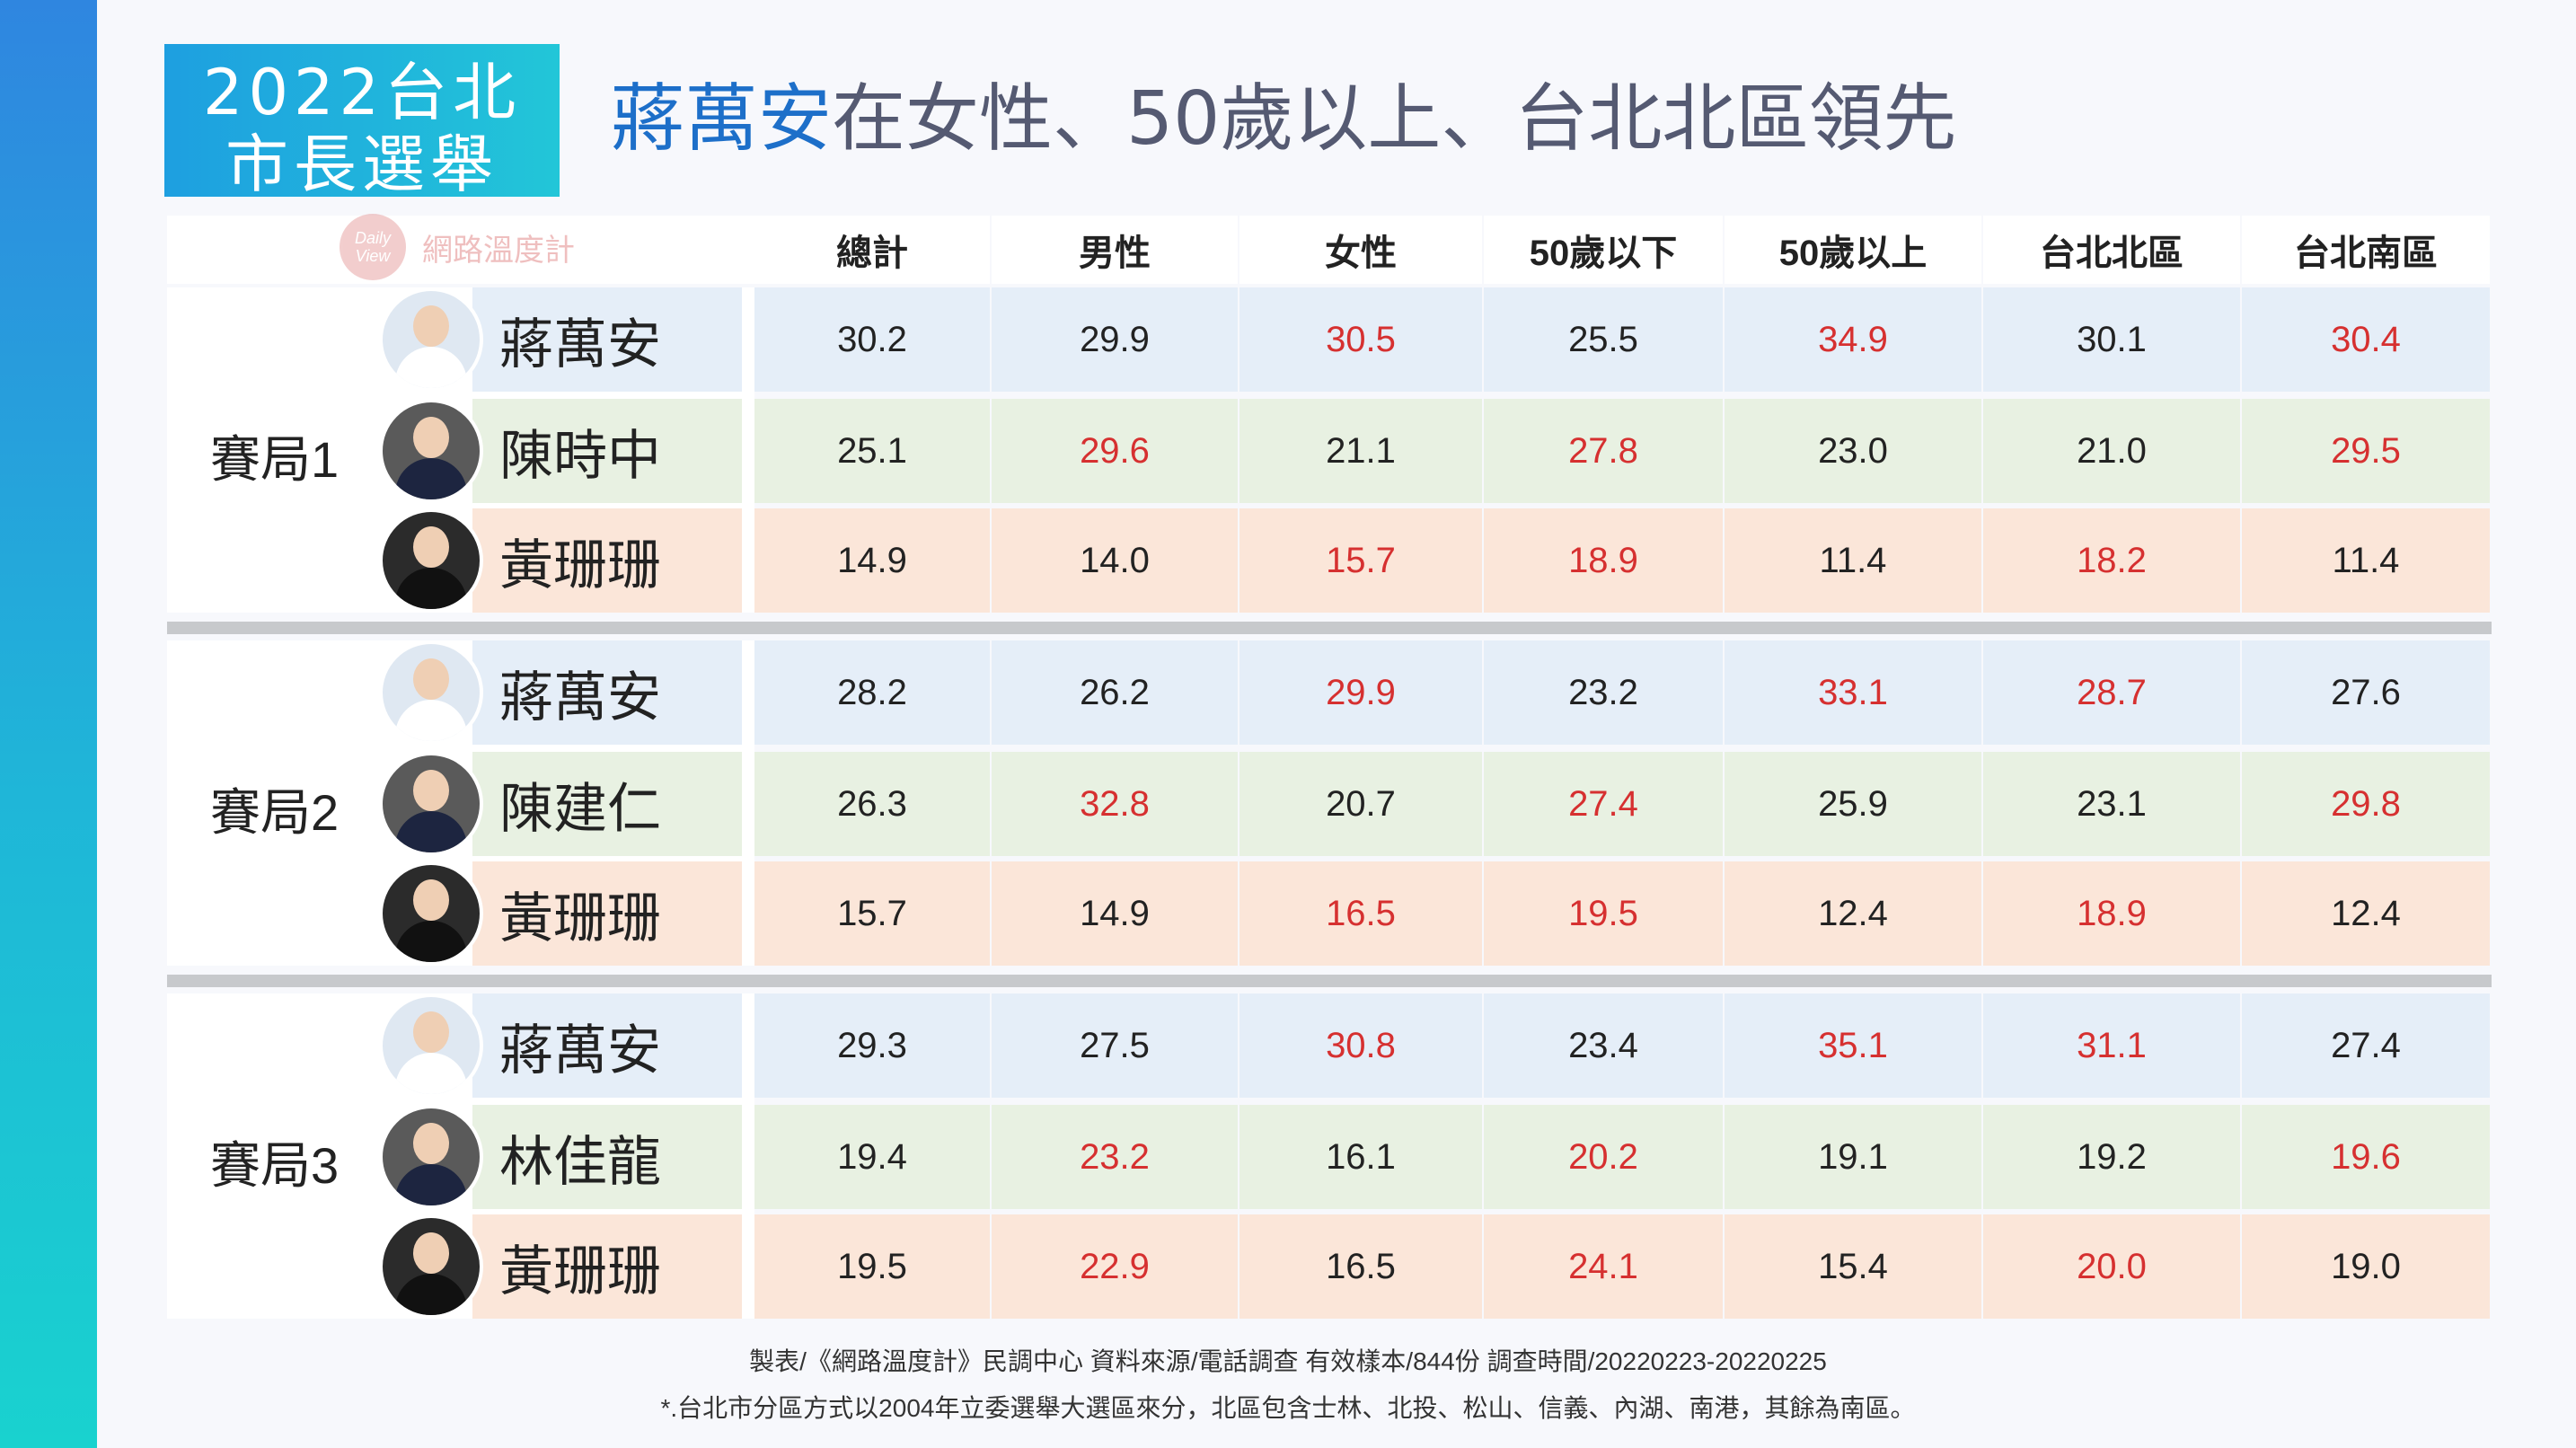 The height and width of the screenshot is (1448, 2576). What do you see at coordinates (2366, 451) in the screenshot?
I see `value-cell: 29.5` at bounding box center [2366, 451].